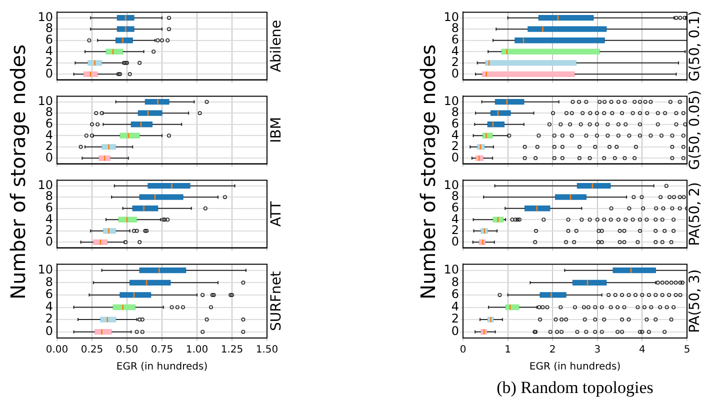 The height and width of the screenshot is (402, 702). I want to click on x-tick-label: 1.50, so click(267, 350).